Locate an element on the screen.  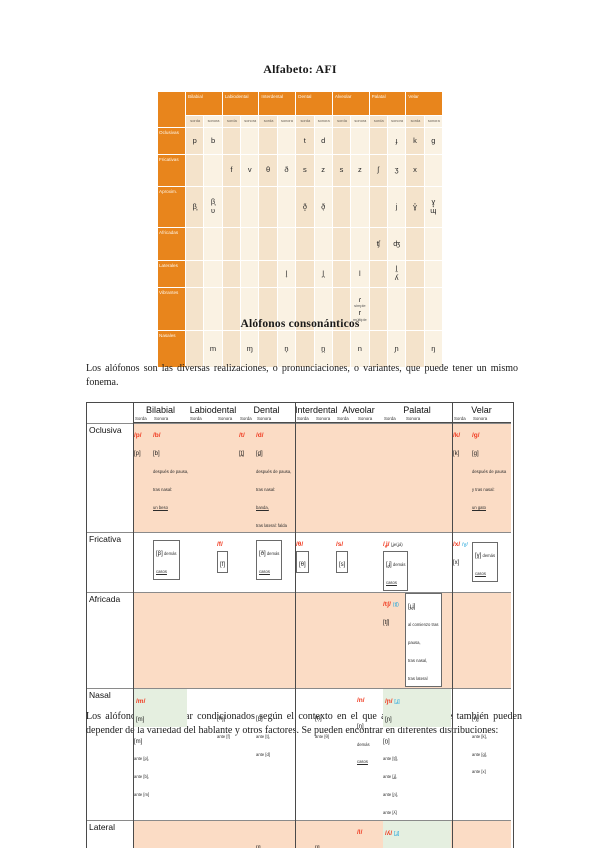
allophone: [n̟] is located at coordinates (318, 718).